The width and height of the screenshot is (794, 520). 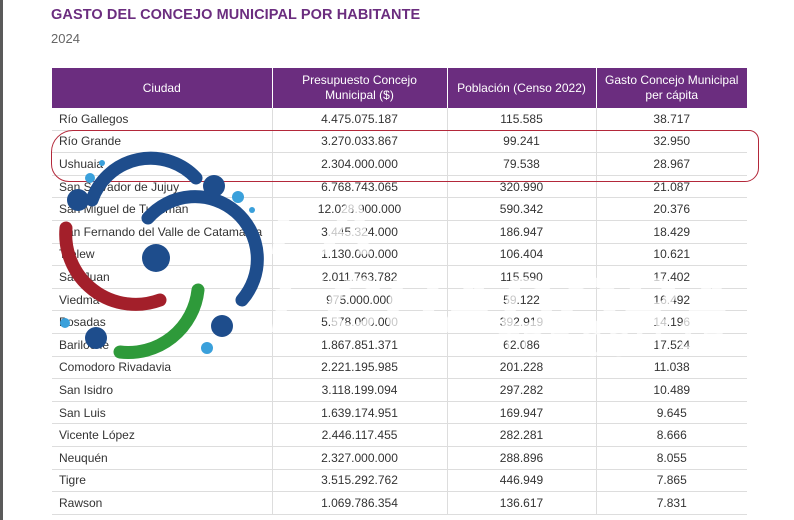 I want to click on cell-per-capita: 10.621, so click(x=671, y=255).